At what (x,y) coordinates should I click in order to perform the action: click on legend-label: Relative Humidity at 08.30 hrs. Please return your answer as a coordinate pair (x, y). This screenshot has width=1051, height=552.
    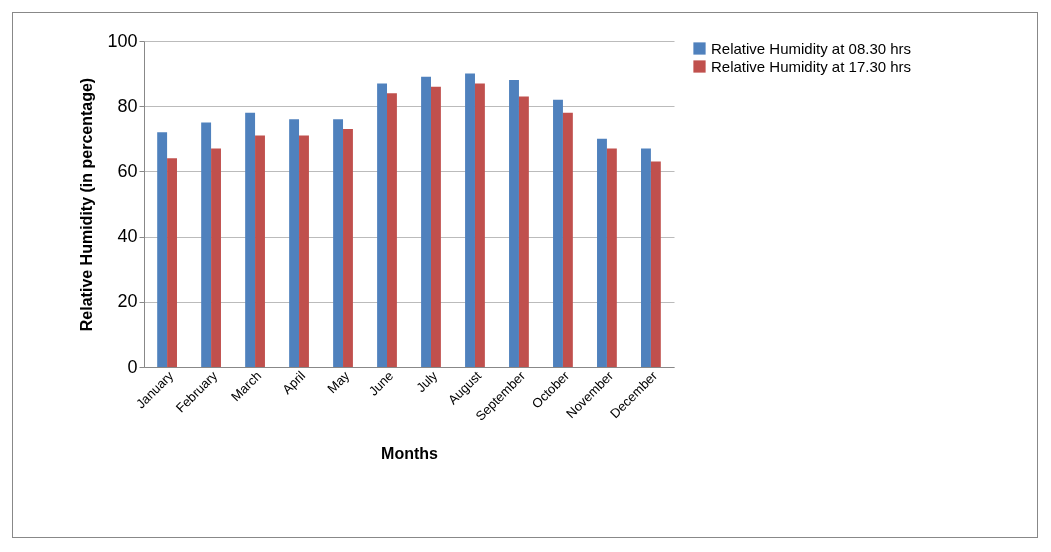
    Looking at the image, I should click on (811, 48).